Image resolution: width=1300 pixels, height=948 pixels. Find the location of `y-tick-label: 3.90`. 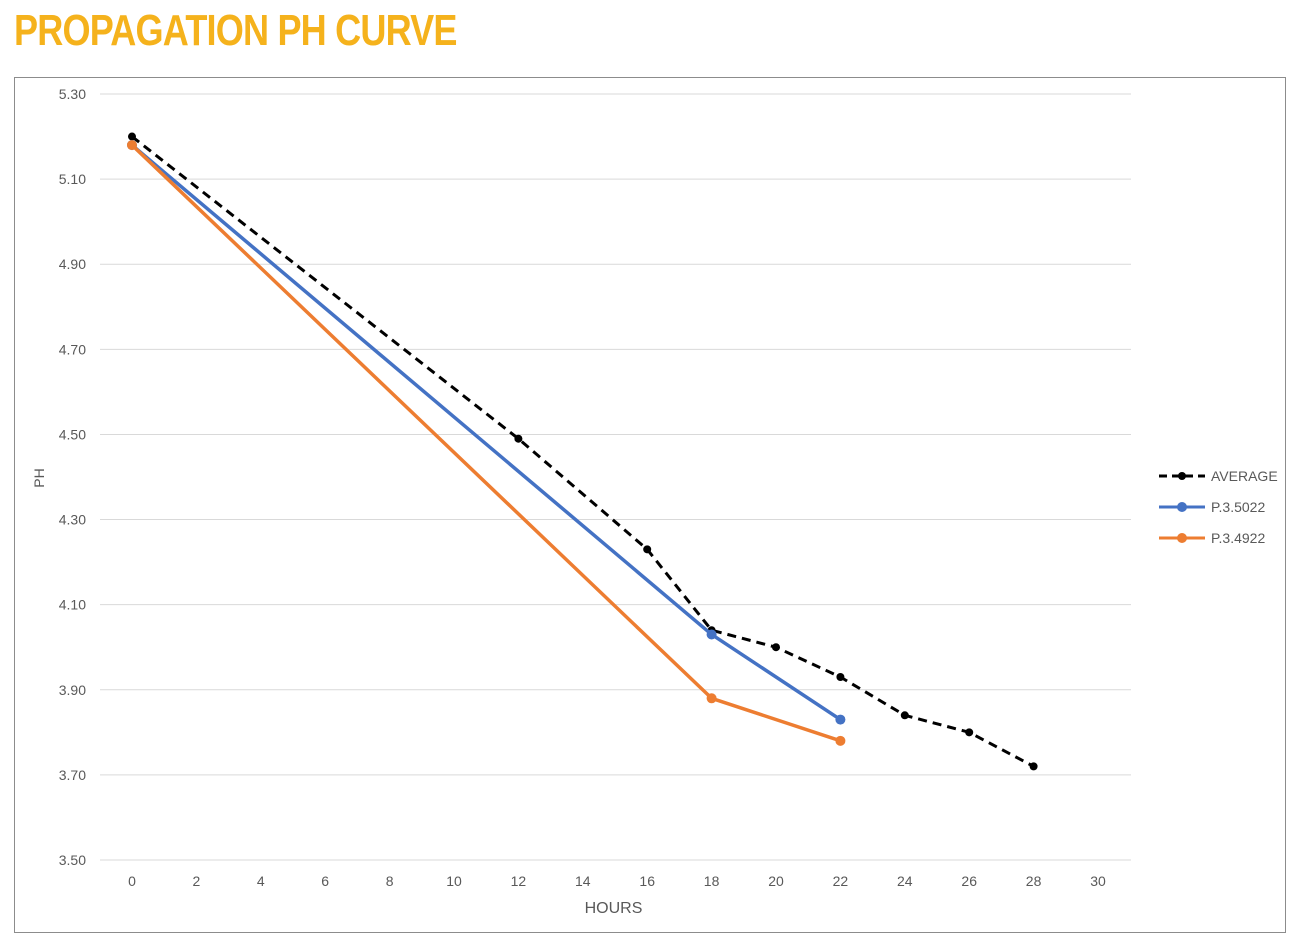

y-tick-label: 3.90 is located at coordinates (72, 690).